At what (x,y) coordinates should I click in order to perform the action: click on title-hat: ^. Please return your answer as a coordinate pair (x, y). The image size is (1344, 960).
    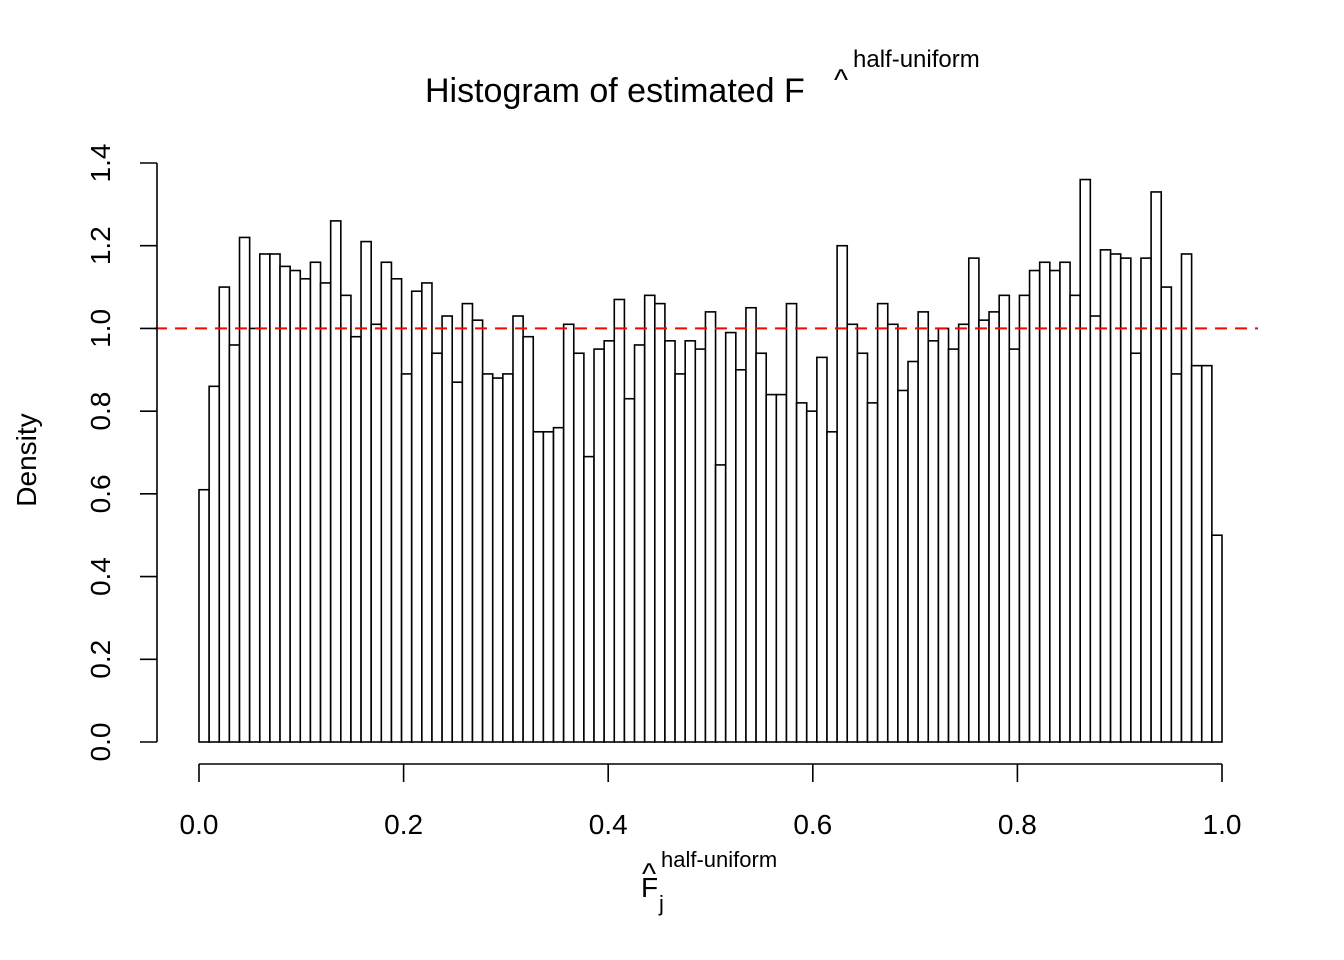
    Looking at the image, I should click on (841, 80).